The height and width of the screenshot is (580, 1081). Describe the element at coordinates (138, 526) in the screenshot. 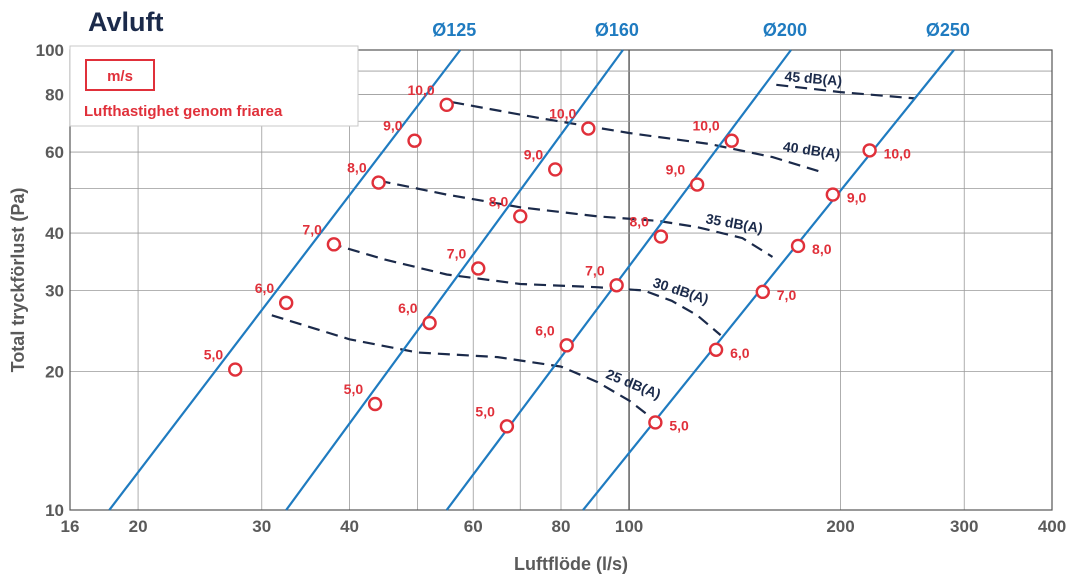

I see `x-tick-label: 20` at that location.